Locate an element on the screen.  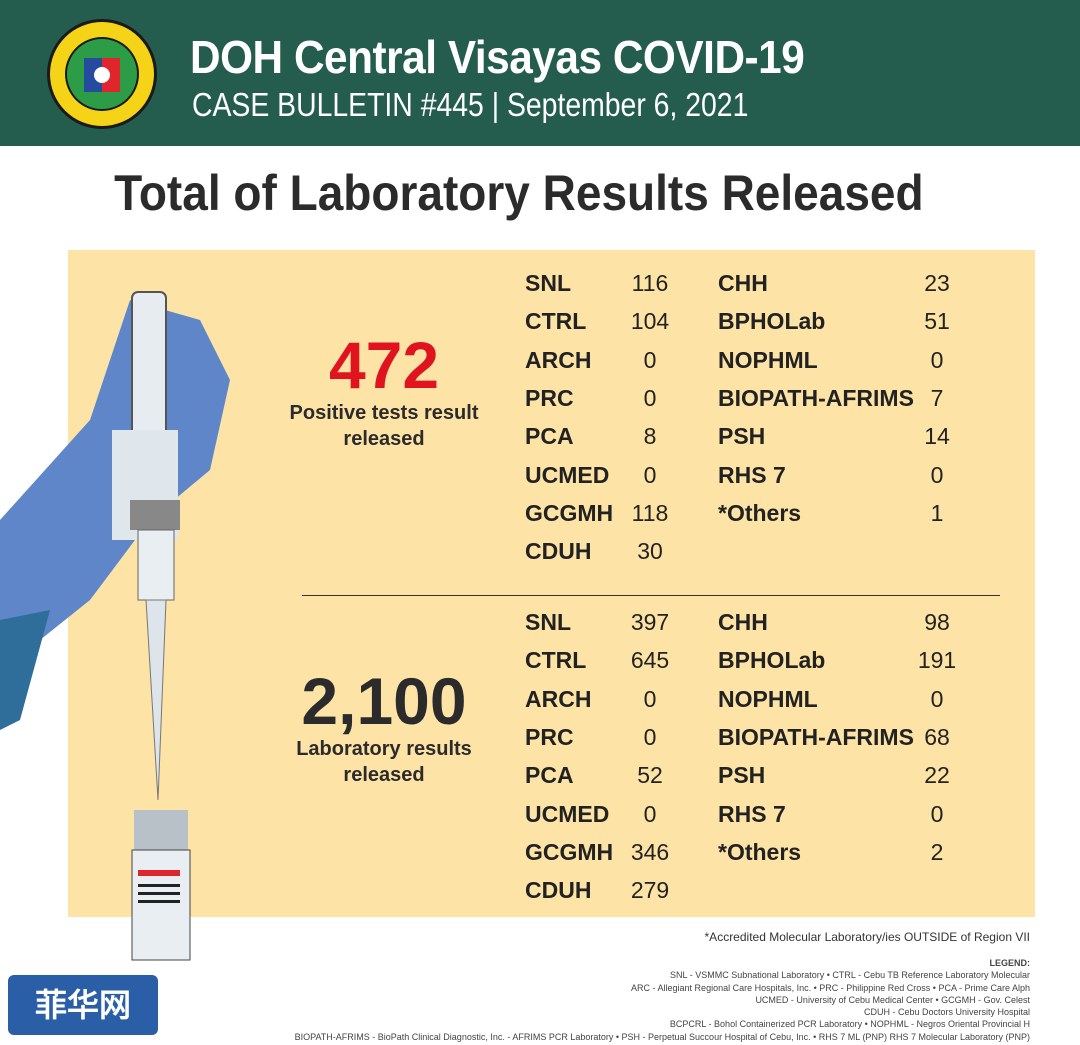
lab-count: 104 is located at coordinates (650, 321).